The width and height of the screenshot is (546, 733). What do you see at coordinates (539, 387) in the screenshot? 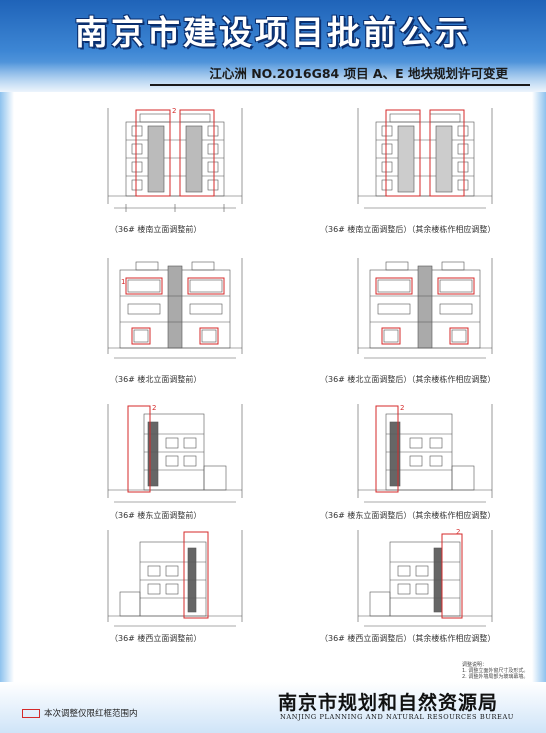
I see `right-border` at bounding box center [539, 387].